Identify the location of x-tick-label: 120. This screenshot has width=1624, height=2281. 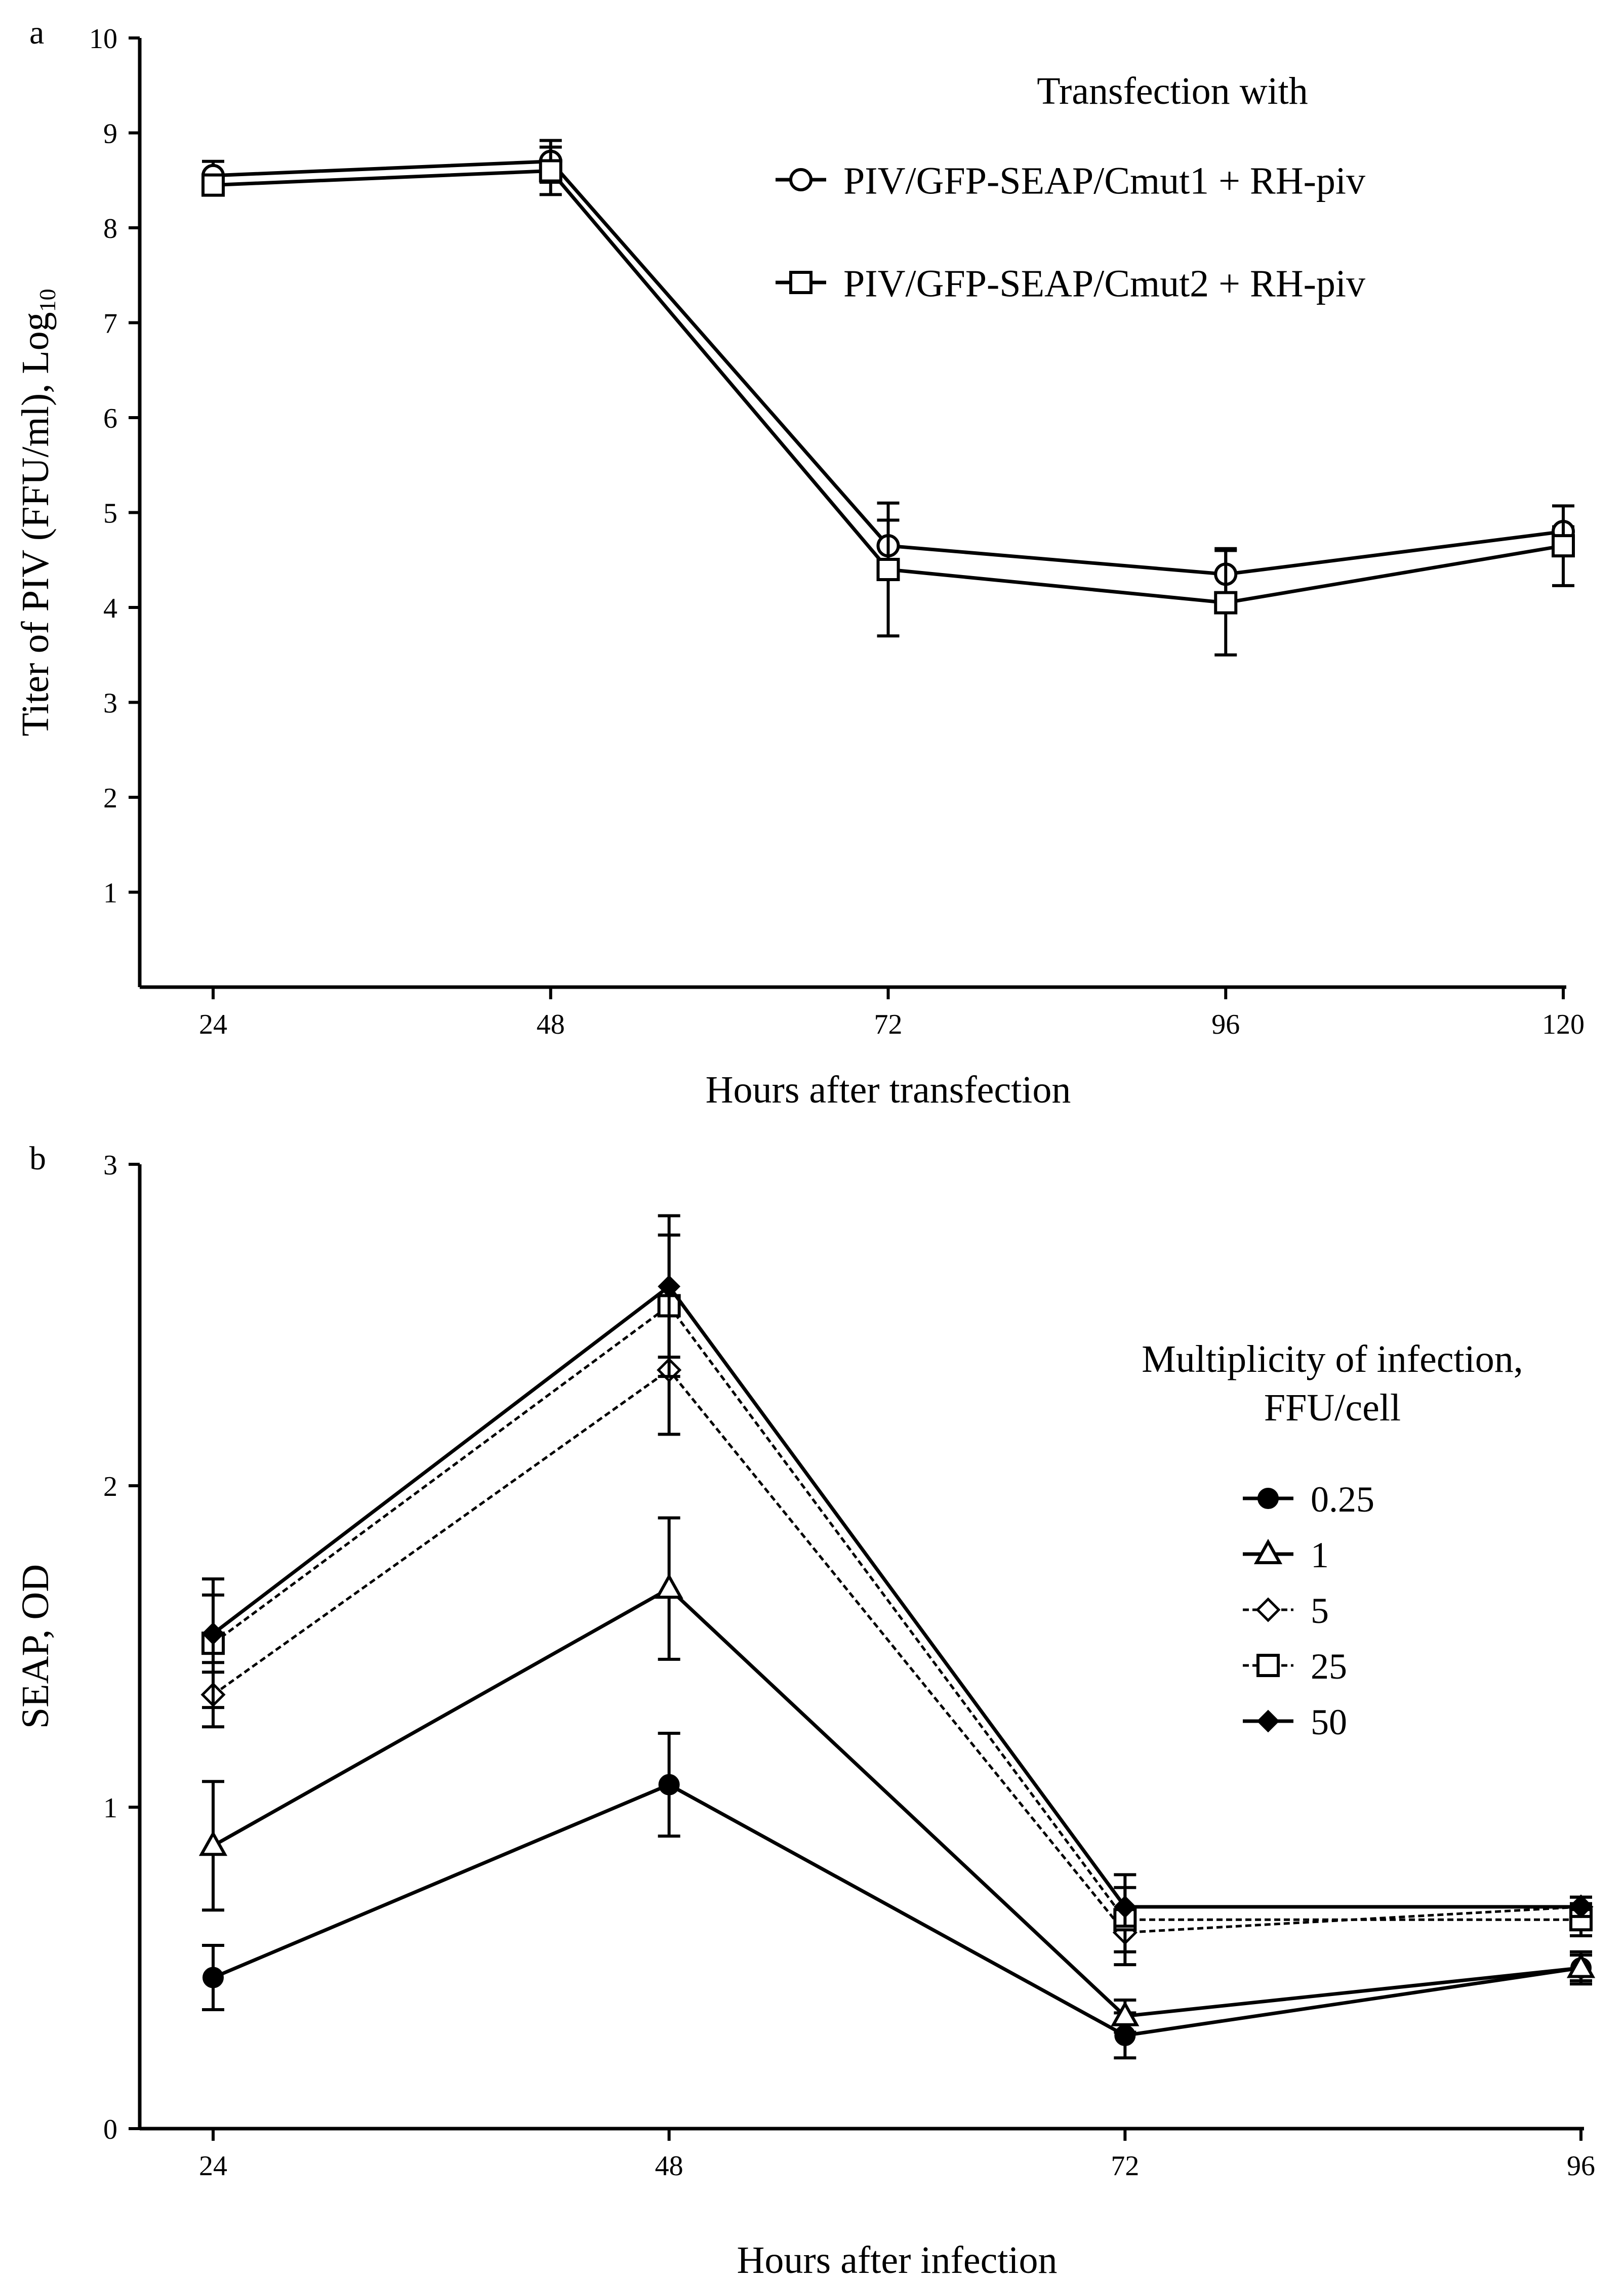
(1563, 1024).